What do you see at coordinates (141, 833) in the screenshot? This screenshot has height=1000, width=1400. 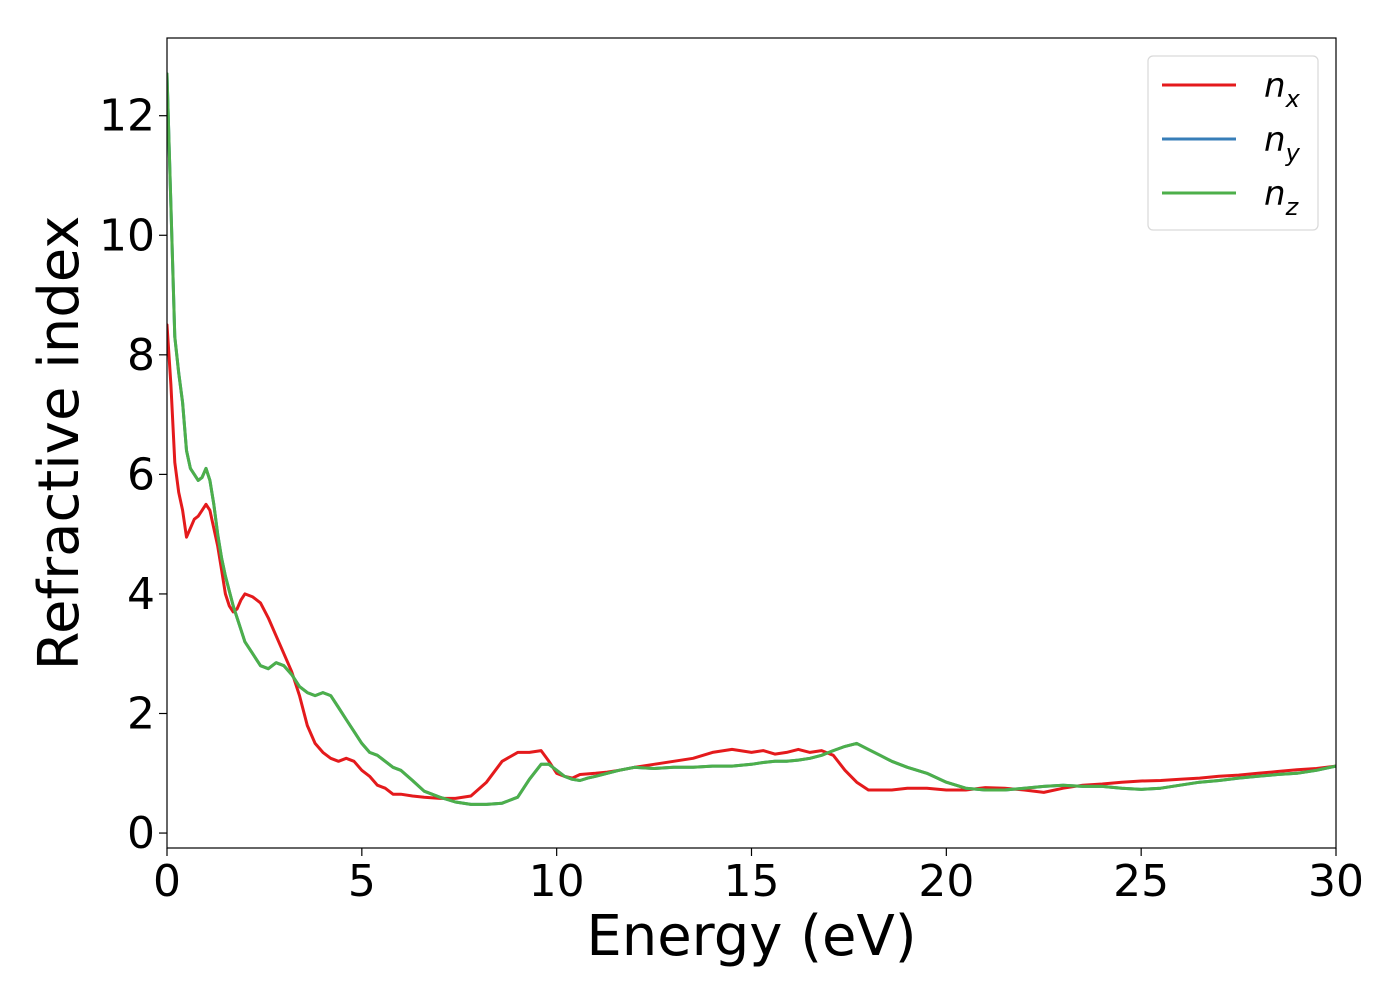 I see `y-tick-label: 0` at bounding box center [141, 833].